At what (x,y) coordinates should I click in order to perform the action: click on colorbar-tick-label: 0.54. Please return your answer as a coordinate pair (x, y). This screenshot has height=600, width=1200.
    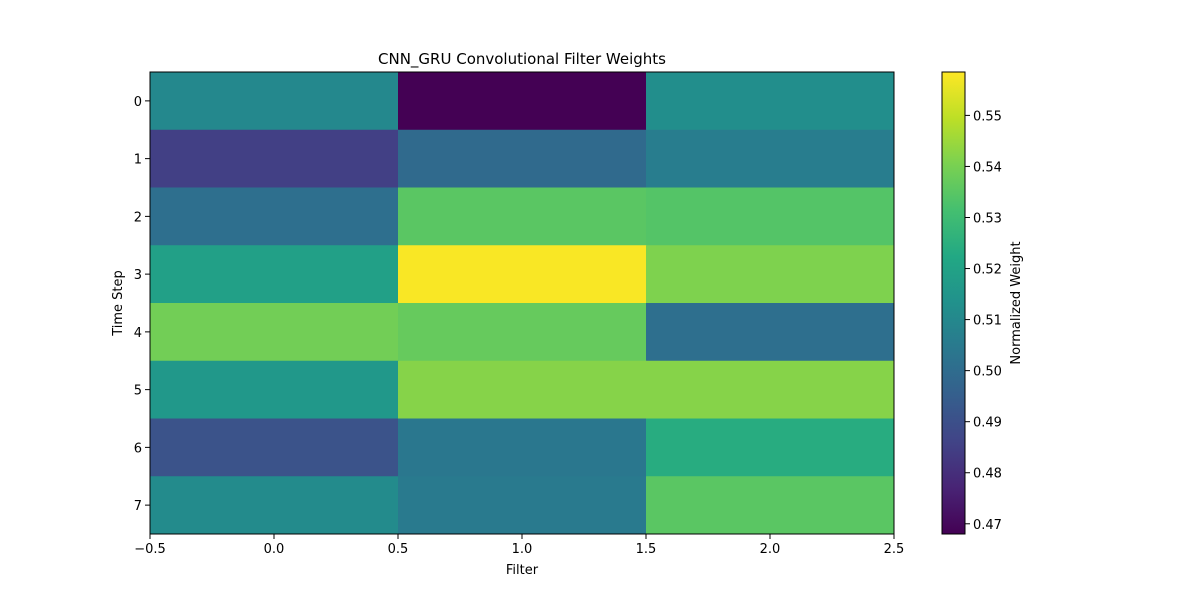
    Looking at the image, I should click on (987, 167).